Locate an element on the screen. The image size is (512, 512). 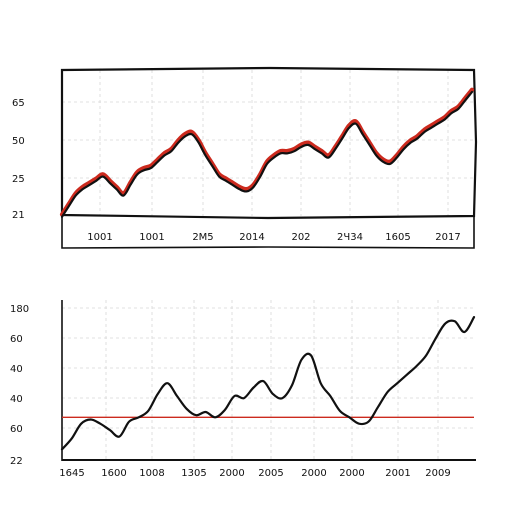
y-tick-label: 21 is located at coordinates (18, 215).